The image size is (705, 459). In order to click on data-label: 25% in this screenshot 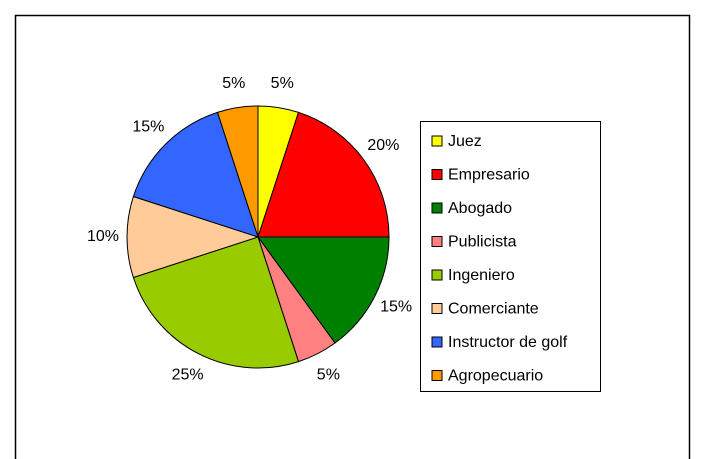, I will do `click(188, 374)`.